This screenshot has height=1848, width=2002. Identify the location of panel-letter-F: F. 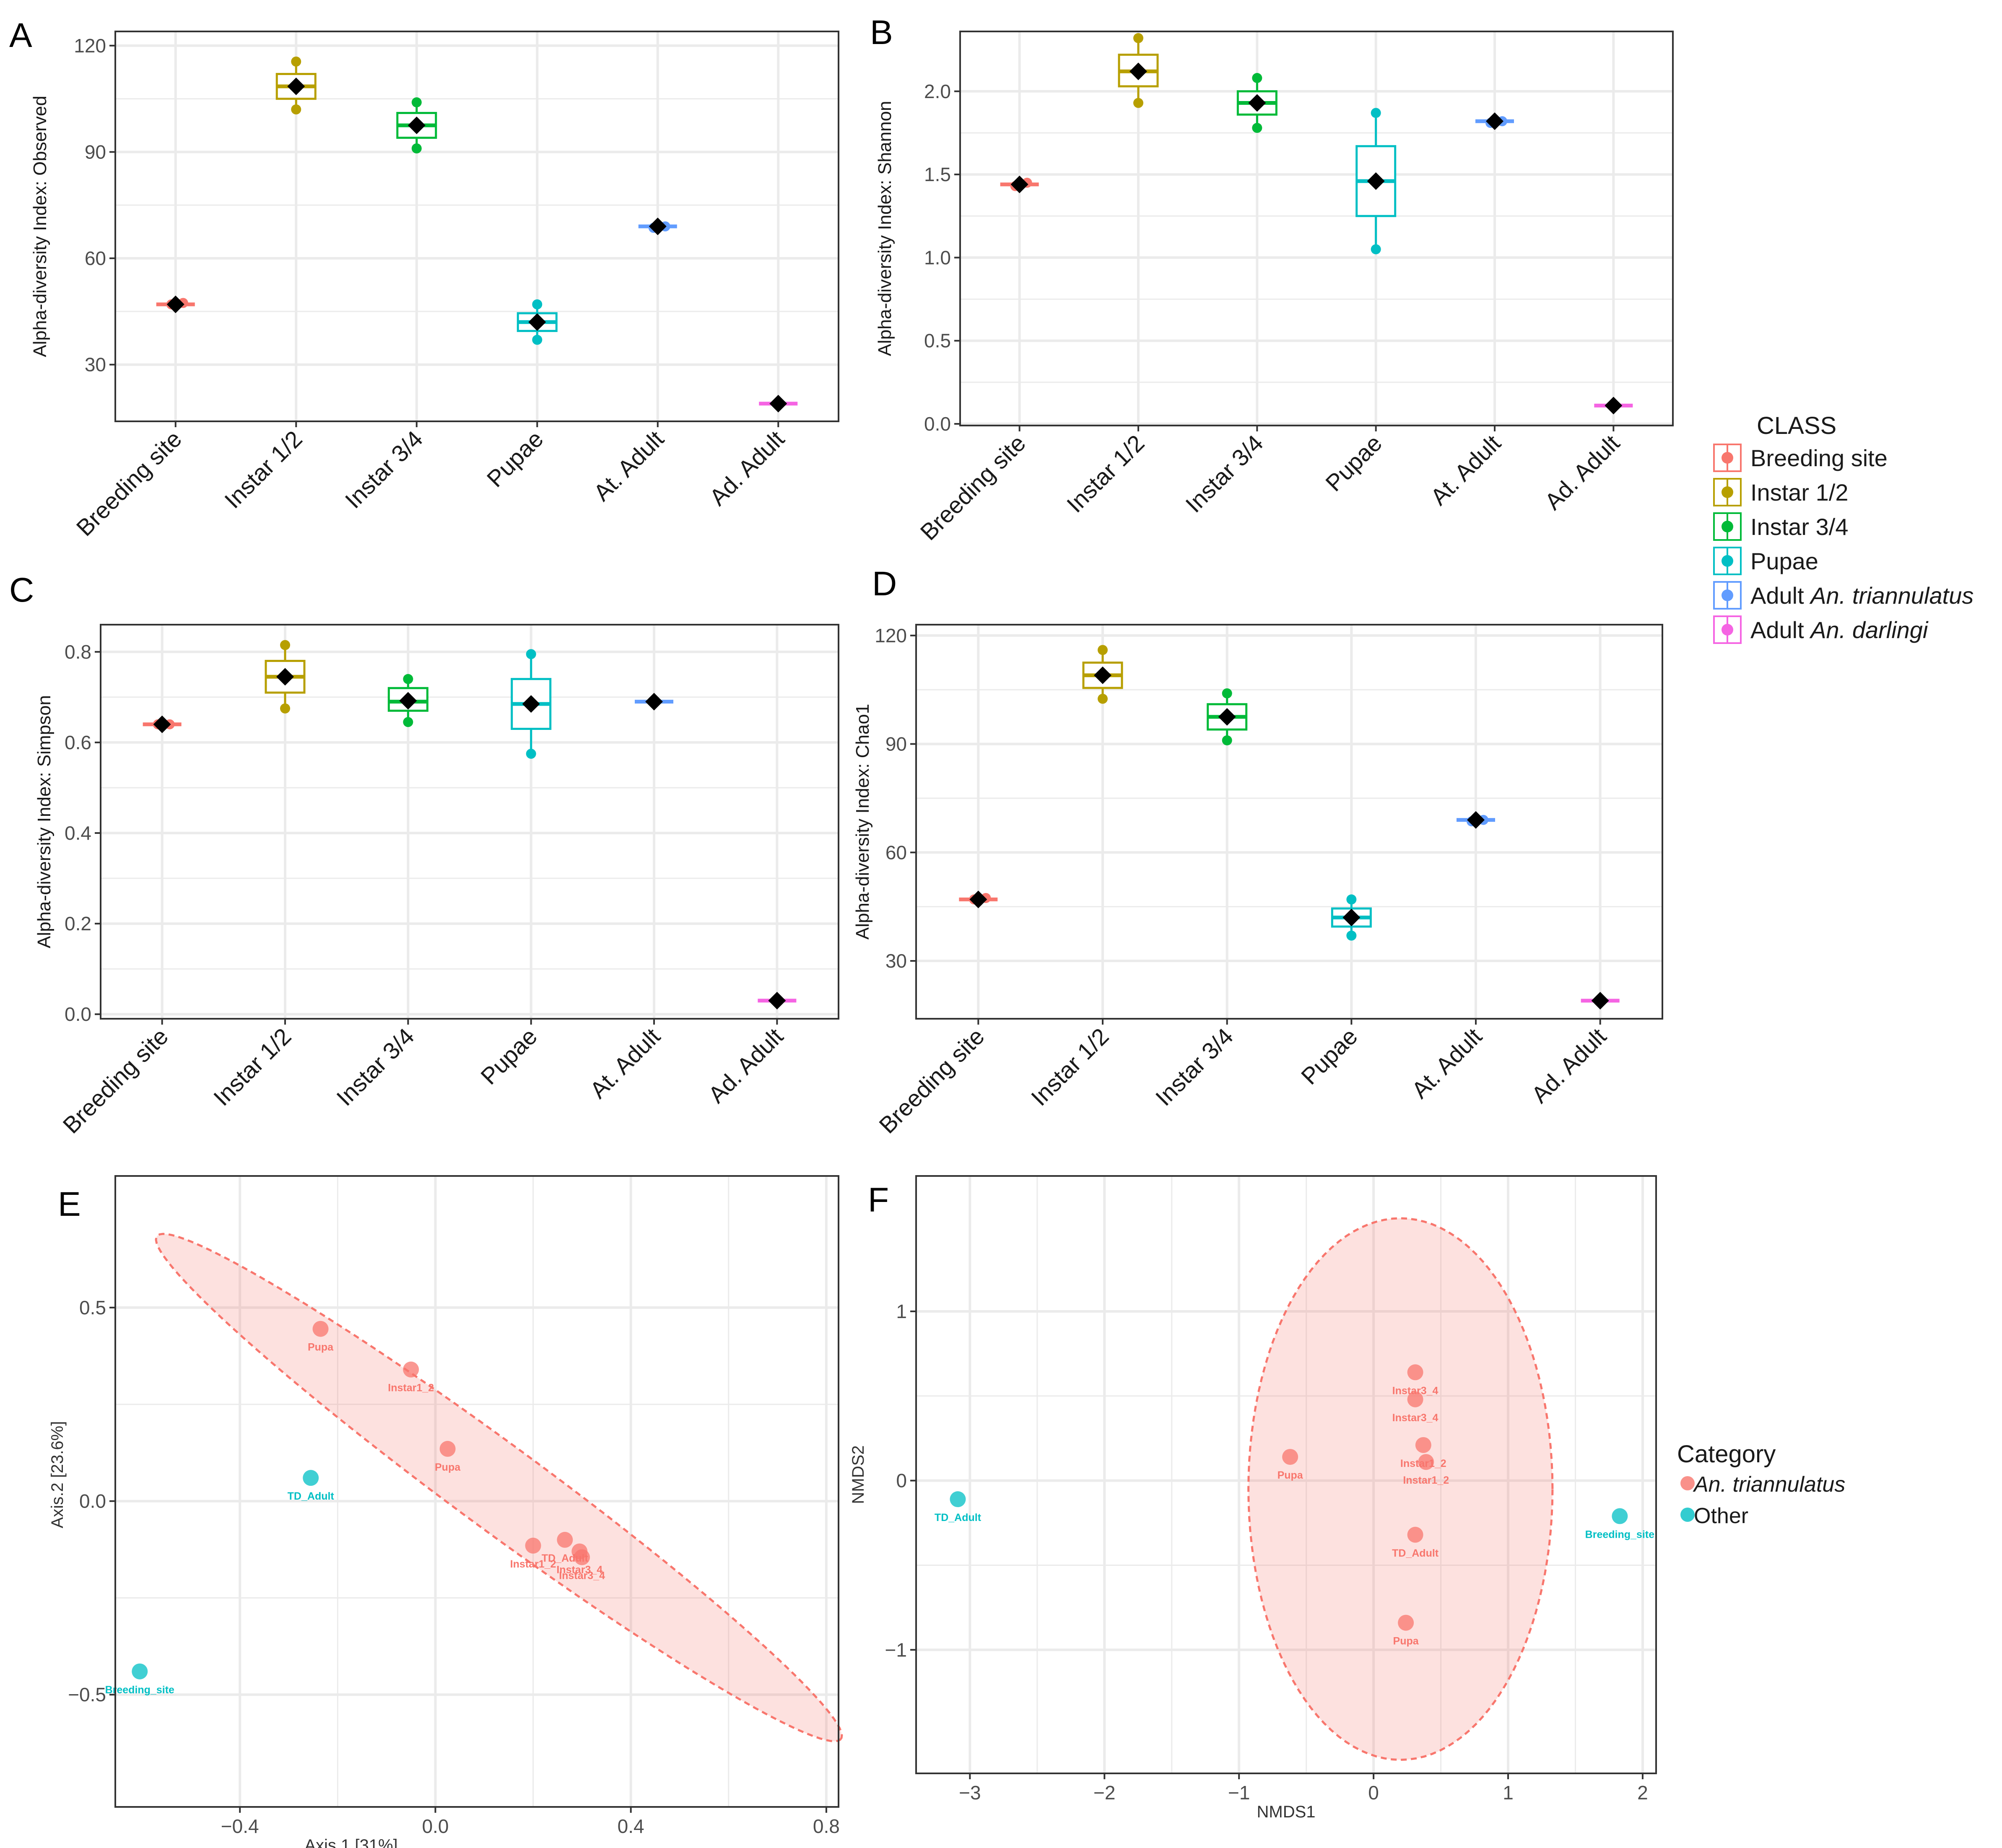
(879, 1200).